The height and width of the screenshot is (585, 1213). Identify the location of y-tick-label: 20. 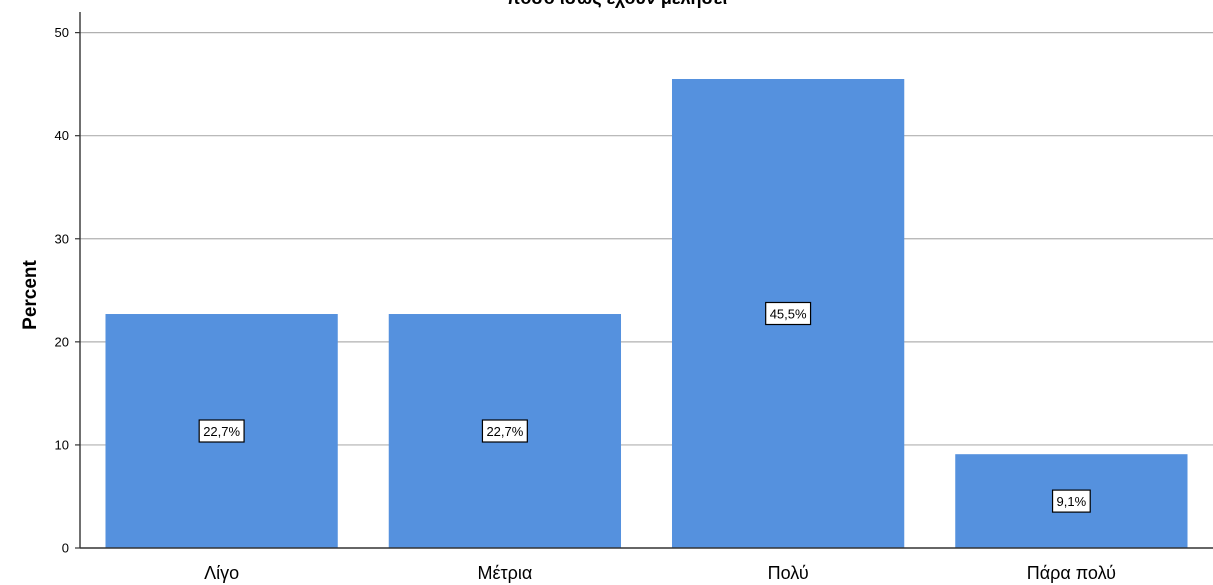
(62, 341).